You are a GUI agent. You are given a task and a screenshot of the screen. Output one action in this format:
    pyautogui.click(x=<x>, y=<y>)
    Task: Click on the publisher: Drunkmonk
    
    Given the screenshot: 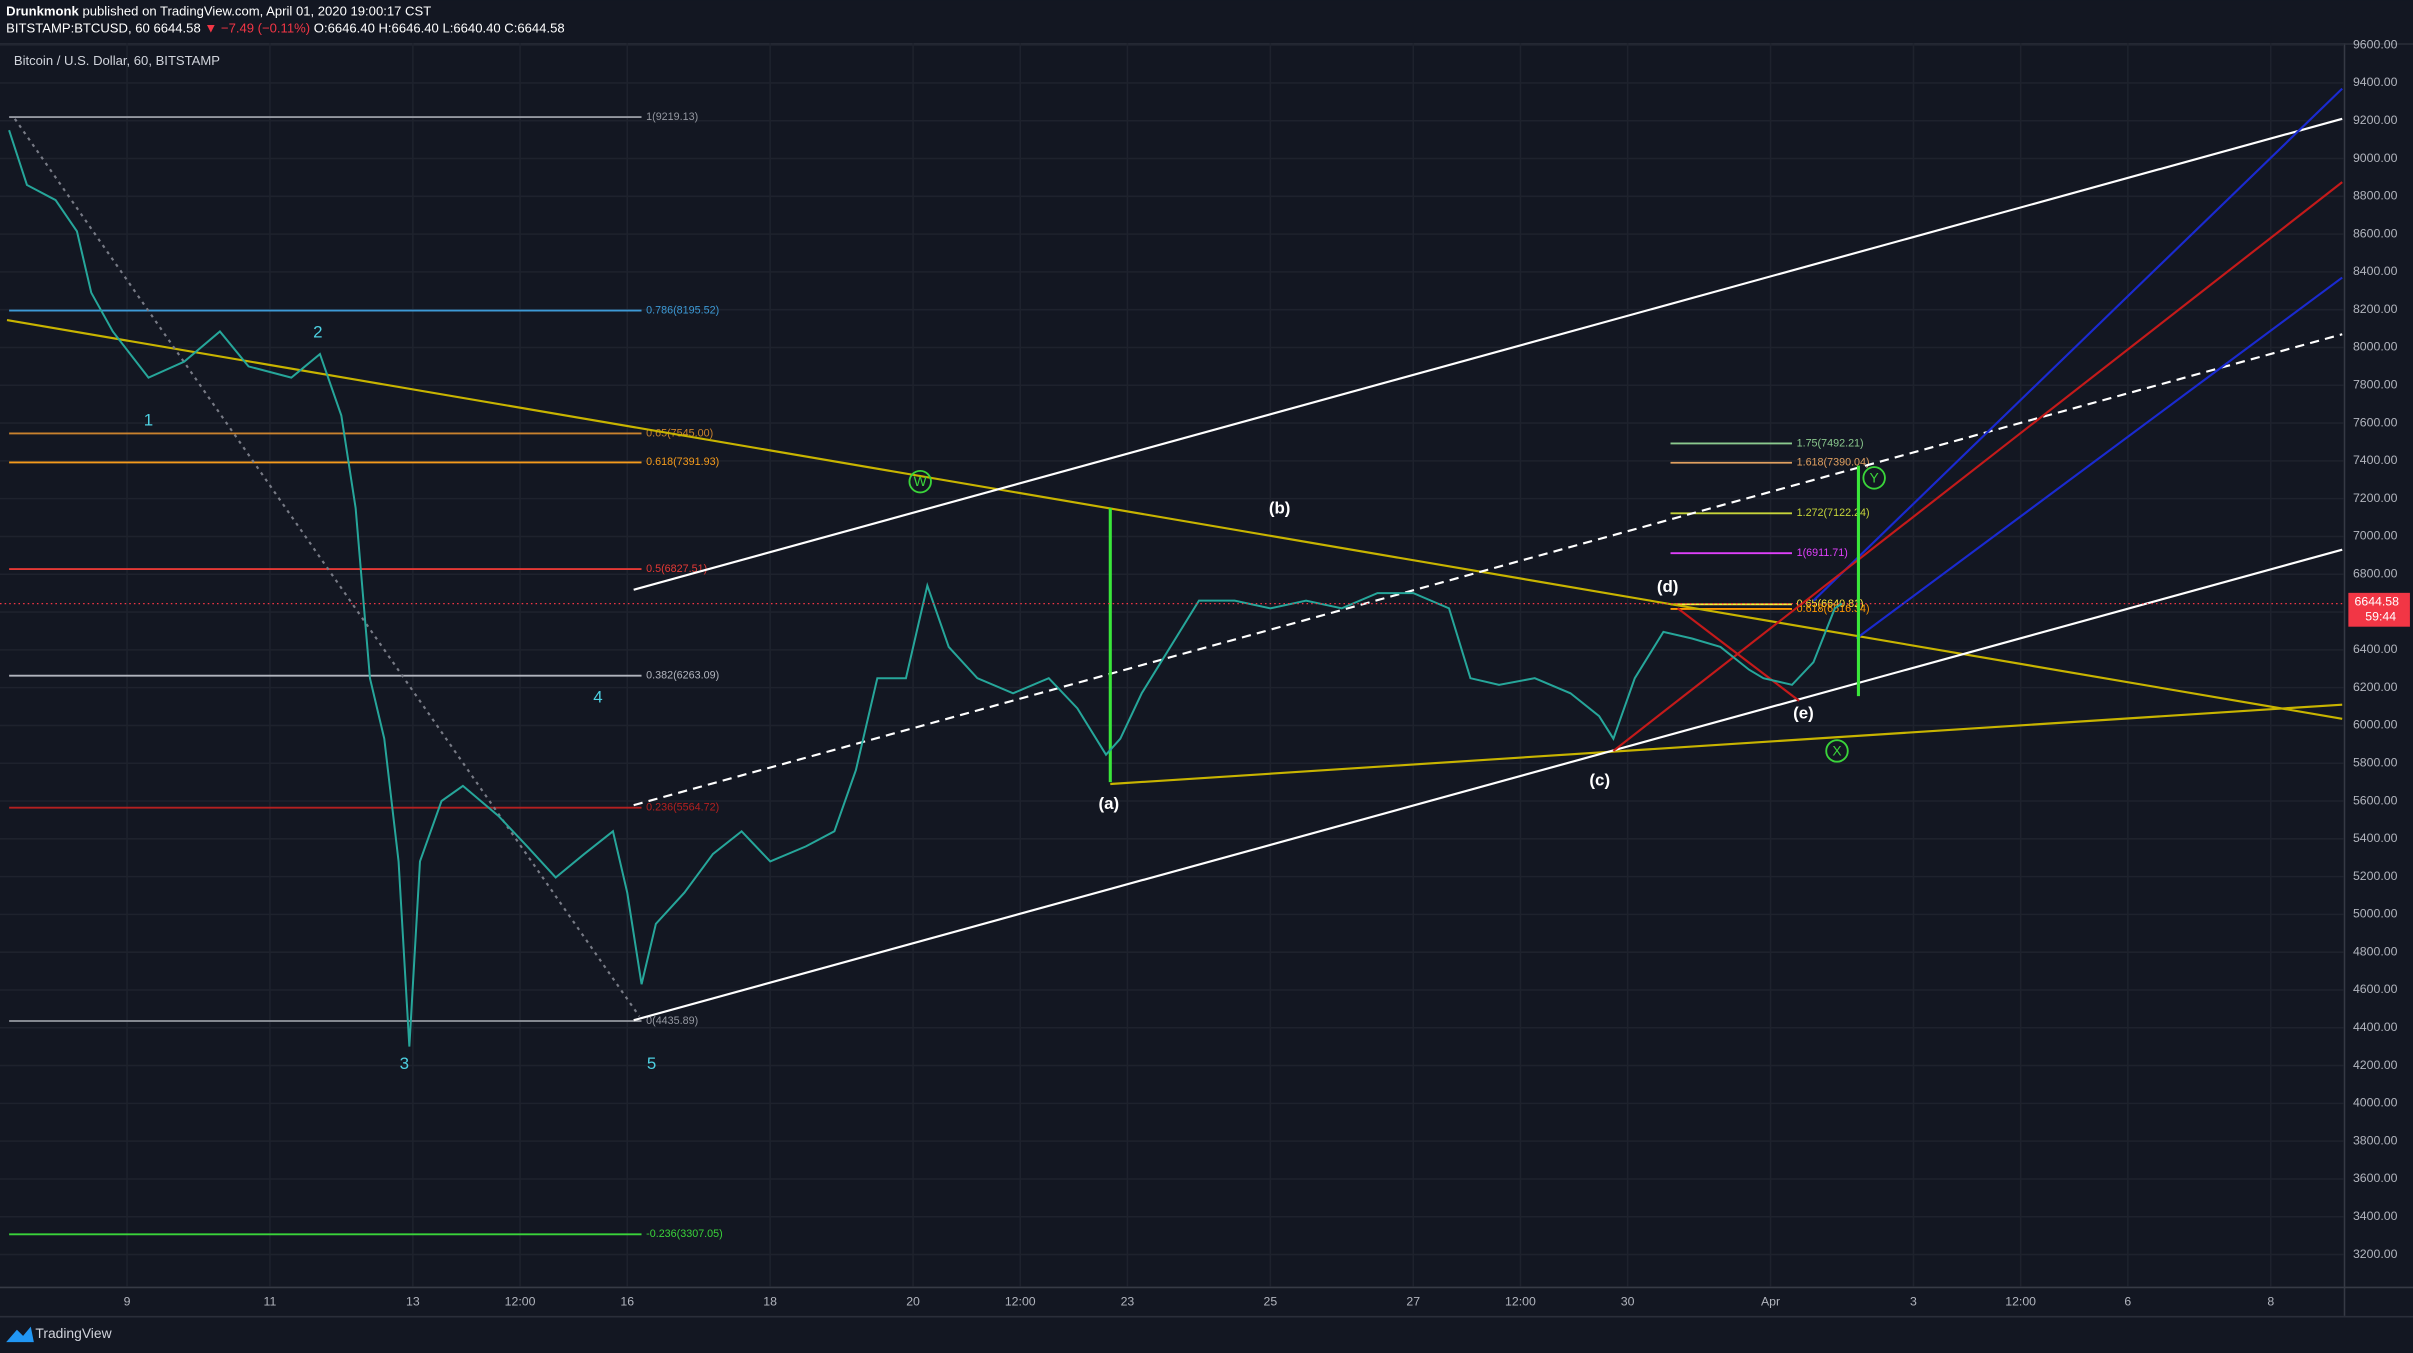 What is the action you would take?
    pyautogui.click(x=42, y=11)
    